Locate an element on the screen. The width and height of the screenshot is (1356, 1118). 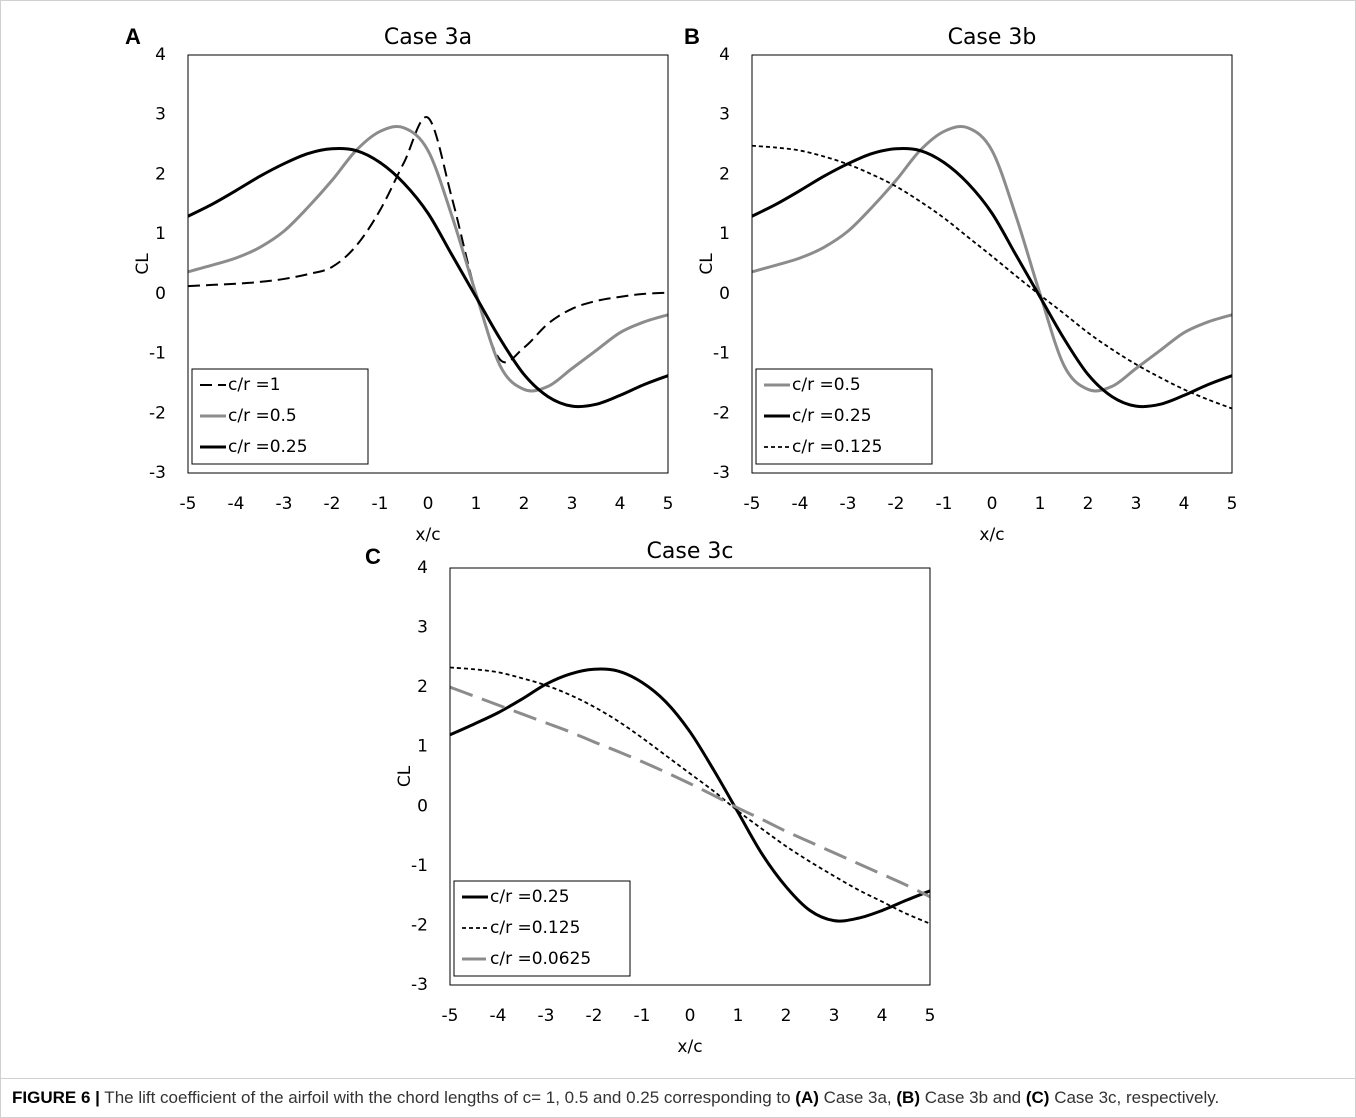
caption-segment: (C) is located at coordinates (1037, 1097).